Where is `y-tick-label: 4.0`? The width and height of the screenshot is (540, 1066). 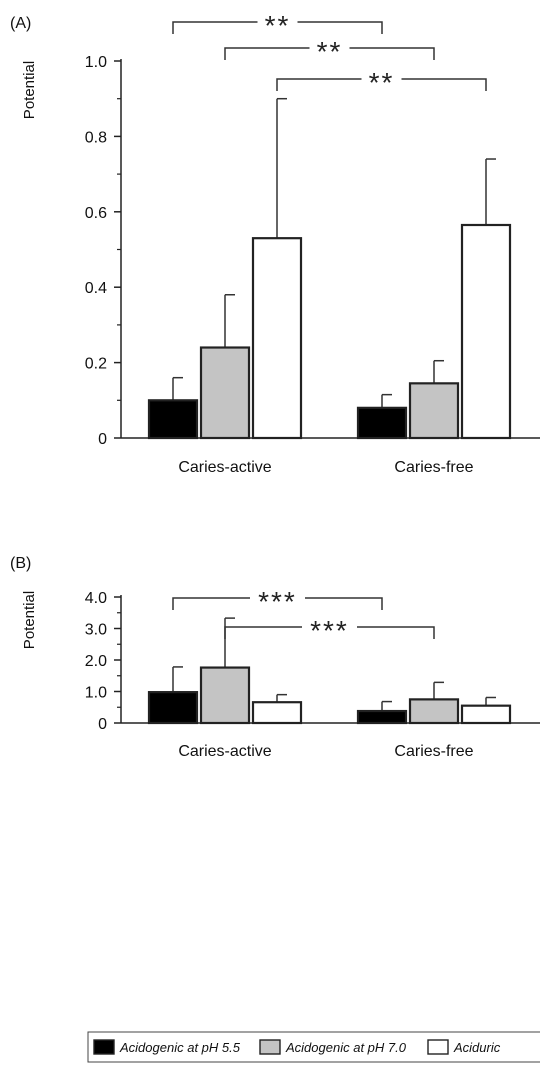
y-tick-label: 4.0 is located at coordinates (96, 598).